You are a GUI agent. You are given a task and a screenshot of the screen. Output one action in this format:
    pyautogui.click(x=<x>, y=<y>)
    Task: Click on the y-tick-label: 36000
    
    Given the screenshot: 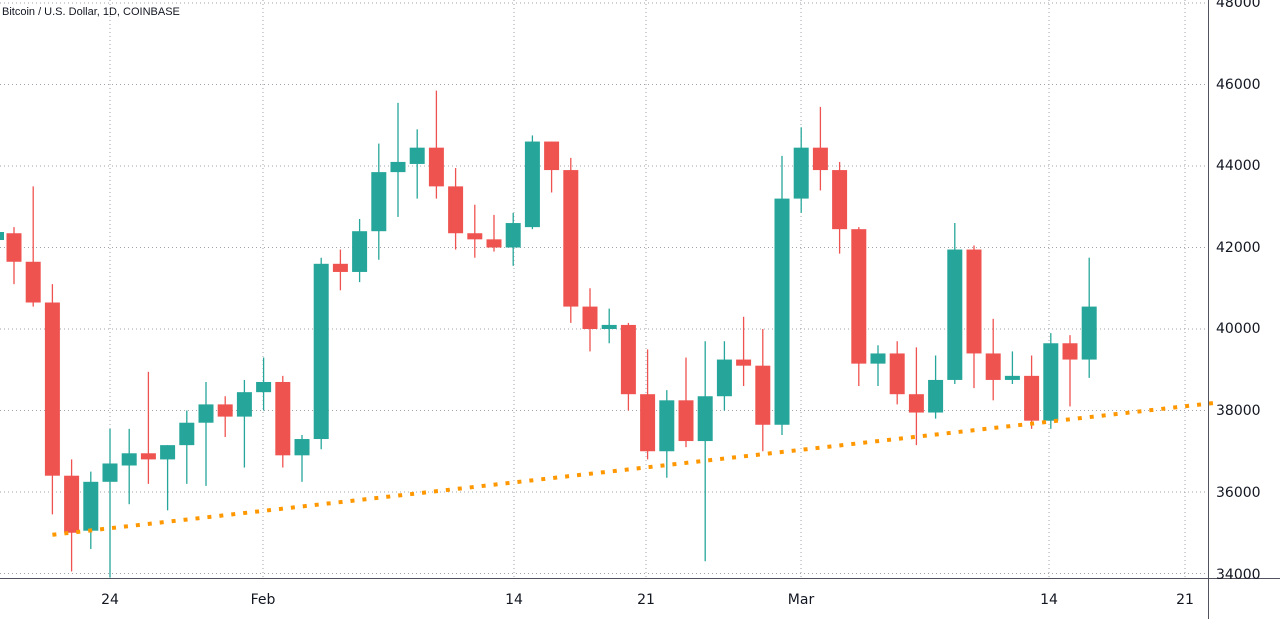 What is the action you would take?
    pyautogui.click(x=1238, y=493)
    